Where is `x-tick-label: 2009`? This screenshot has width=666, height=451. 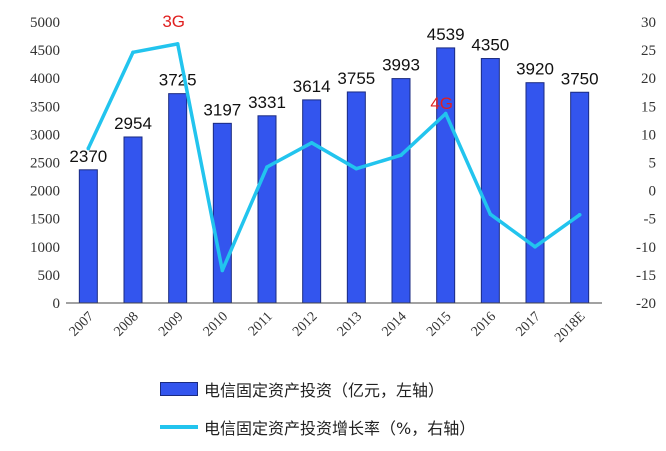 x-tick-label: 2009 is located at coordinates (171, 324).